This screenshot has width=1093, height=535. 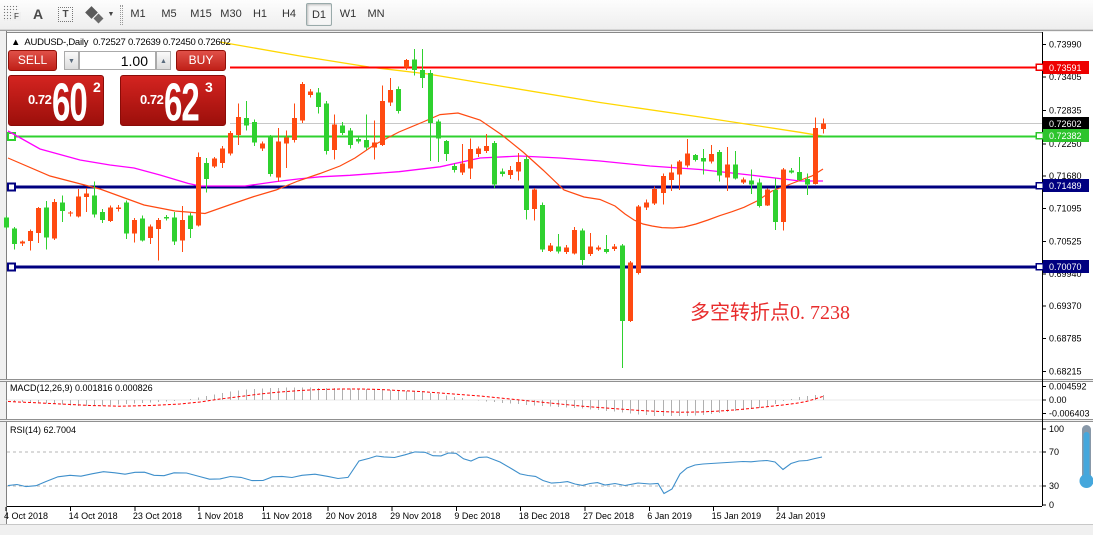 I want to click on svg-text: 0.69370, so click(x=1065, y=306).